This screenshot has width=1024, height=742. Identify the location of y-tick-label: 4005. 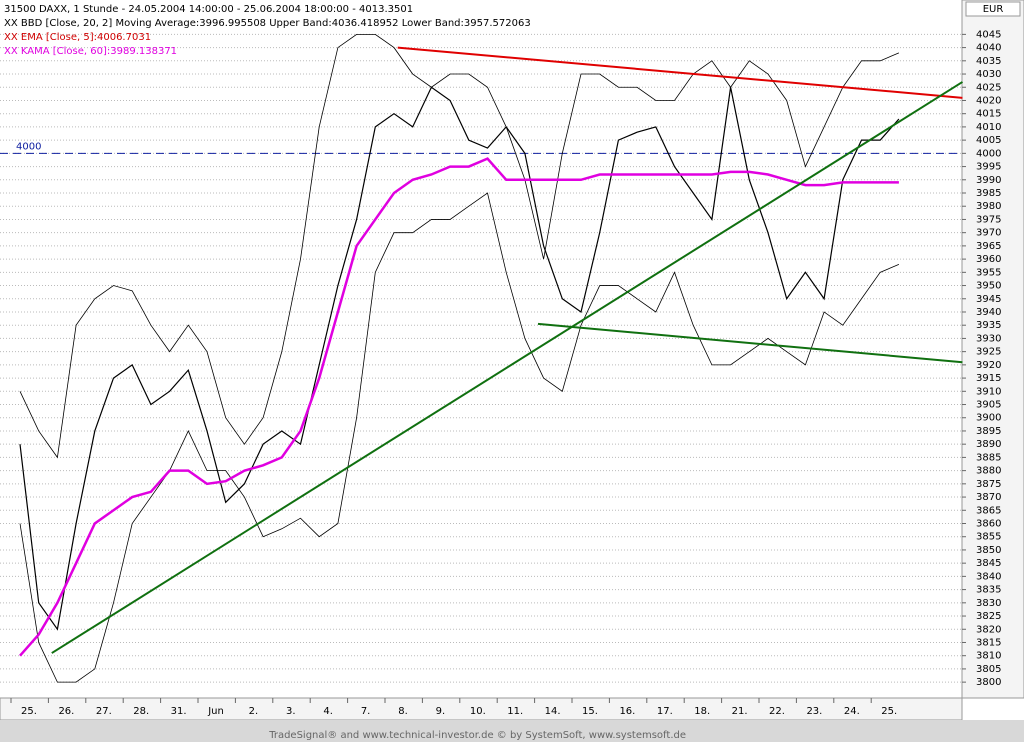
(988, 140).